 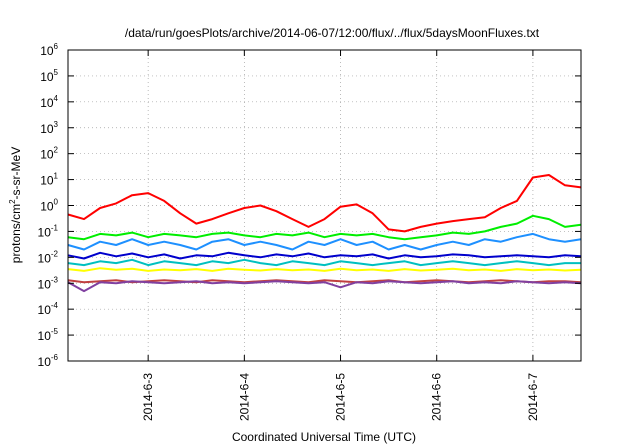 What do you see at coordinates (56, 98) in the screenshot?
I see `y-tick-exponent: 4` at bounding box center [56, 98].